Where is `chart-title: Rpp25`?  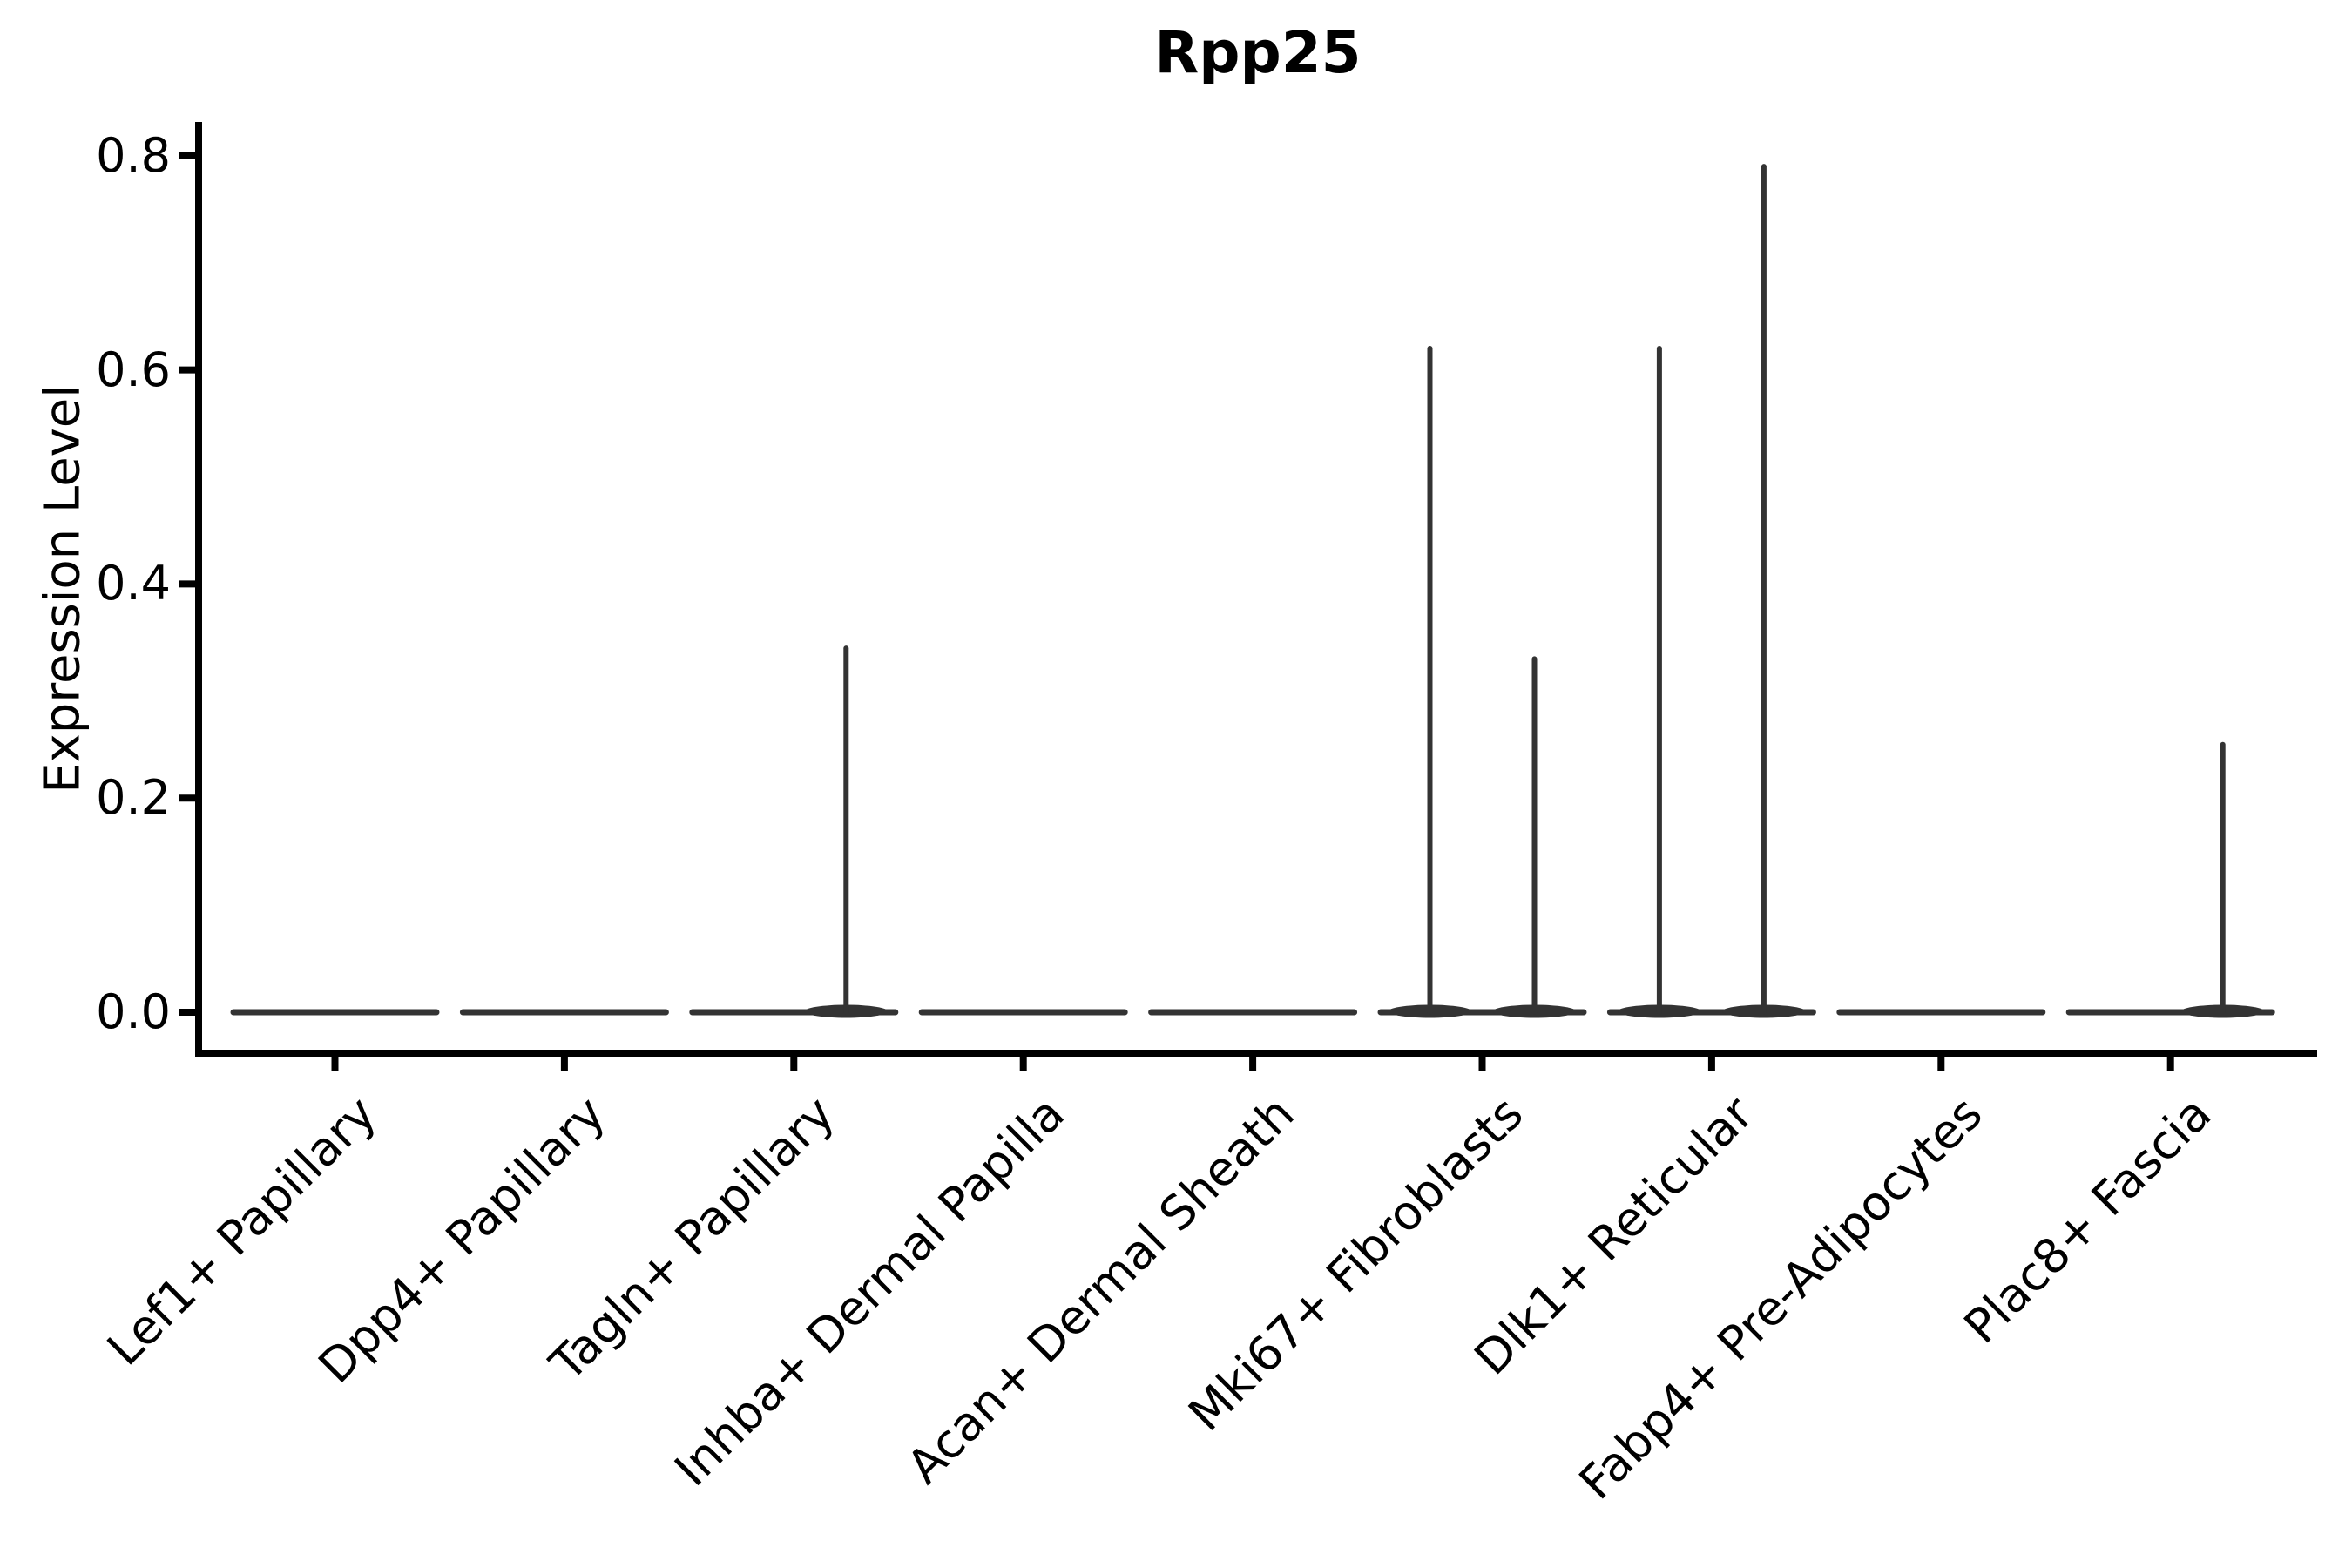 chart-title: Rpp25 is located at coordinates (1258, 52).